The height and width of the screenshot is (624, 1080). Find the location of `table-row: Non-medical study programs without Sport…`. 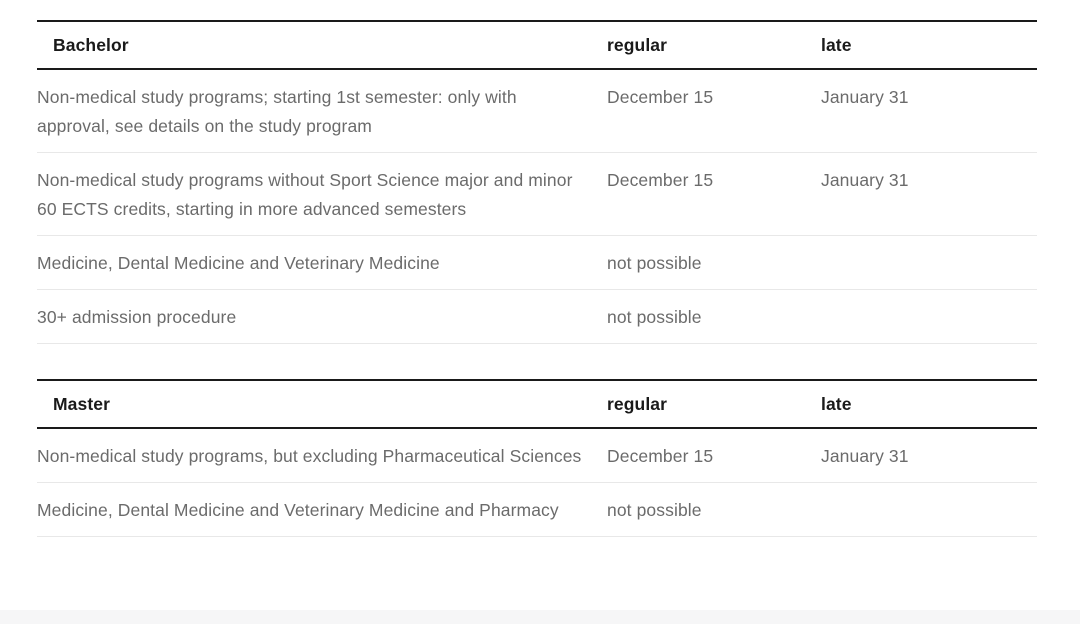

table-row: Non-medical study programs without Sport… is located at coordinates (537, 194).